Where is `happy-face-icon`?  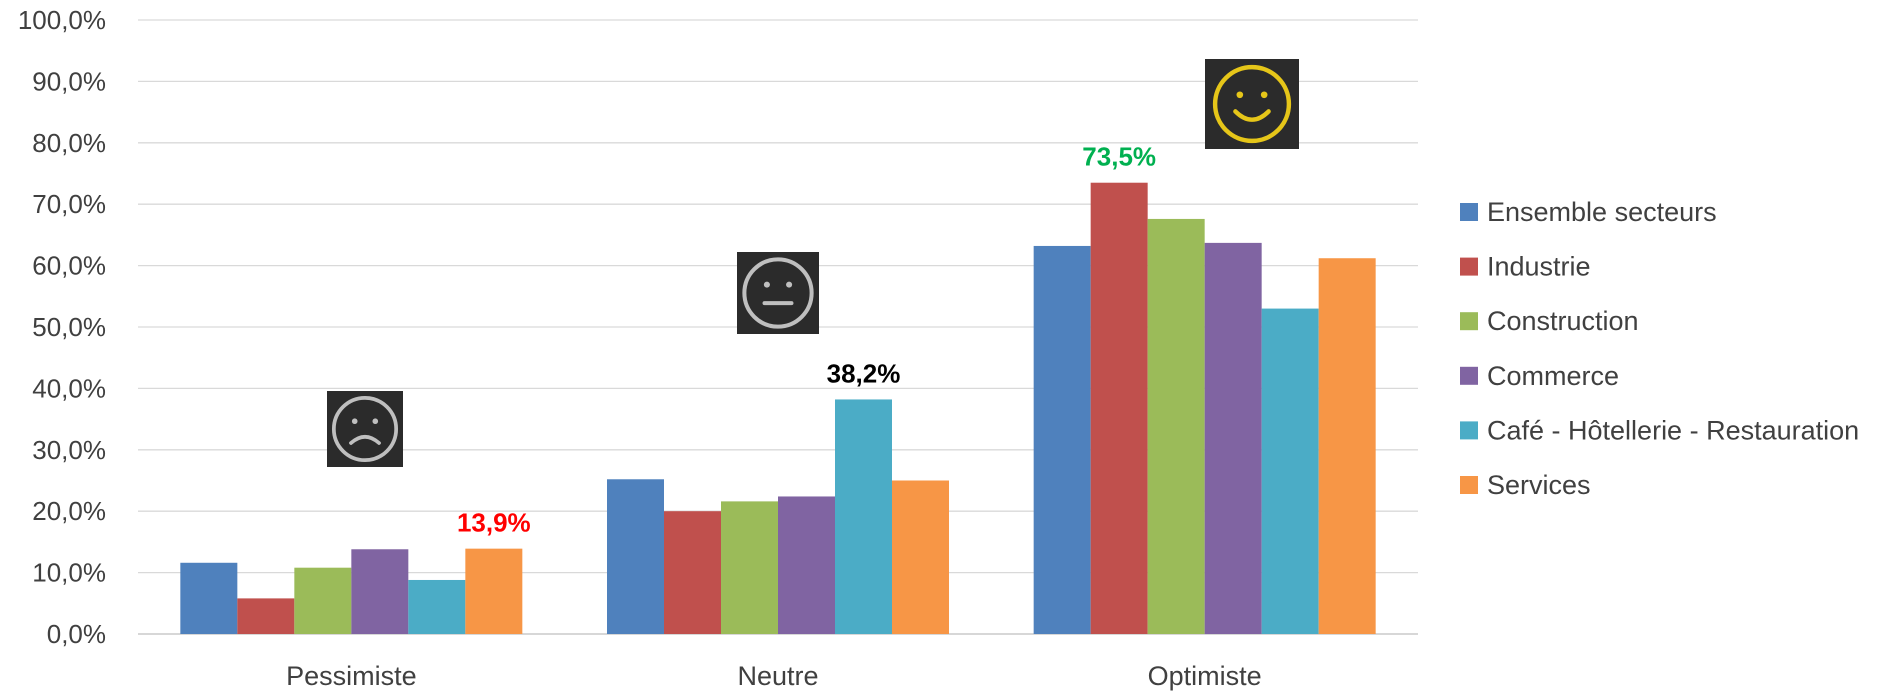
happy-face-icon is located at coordinates (1252, 104).